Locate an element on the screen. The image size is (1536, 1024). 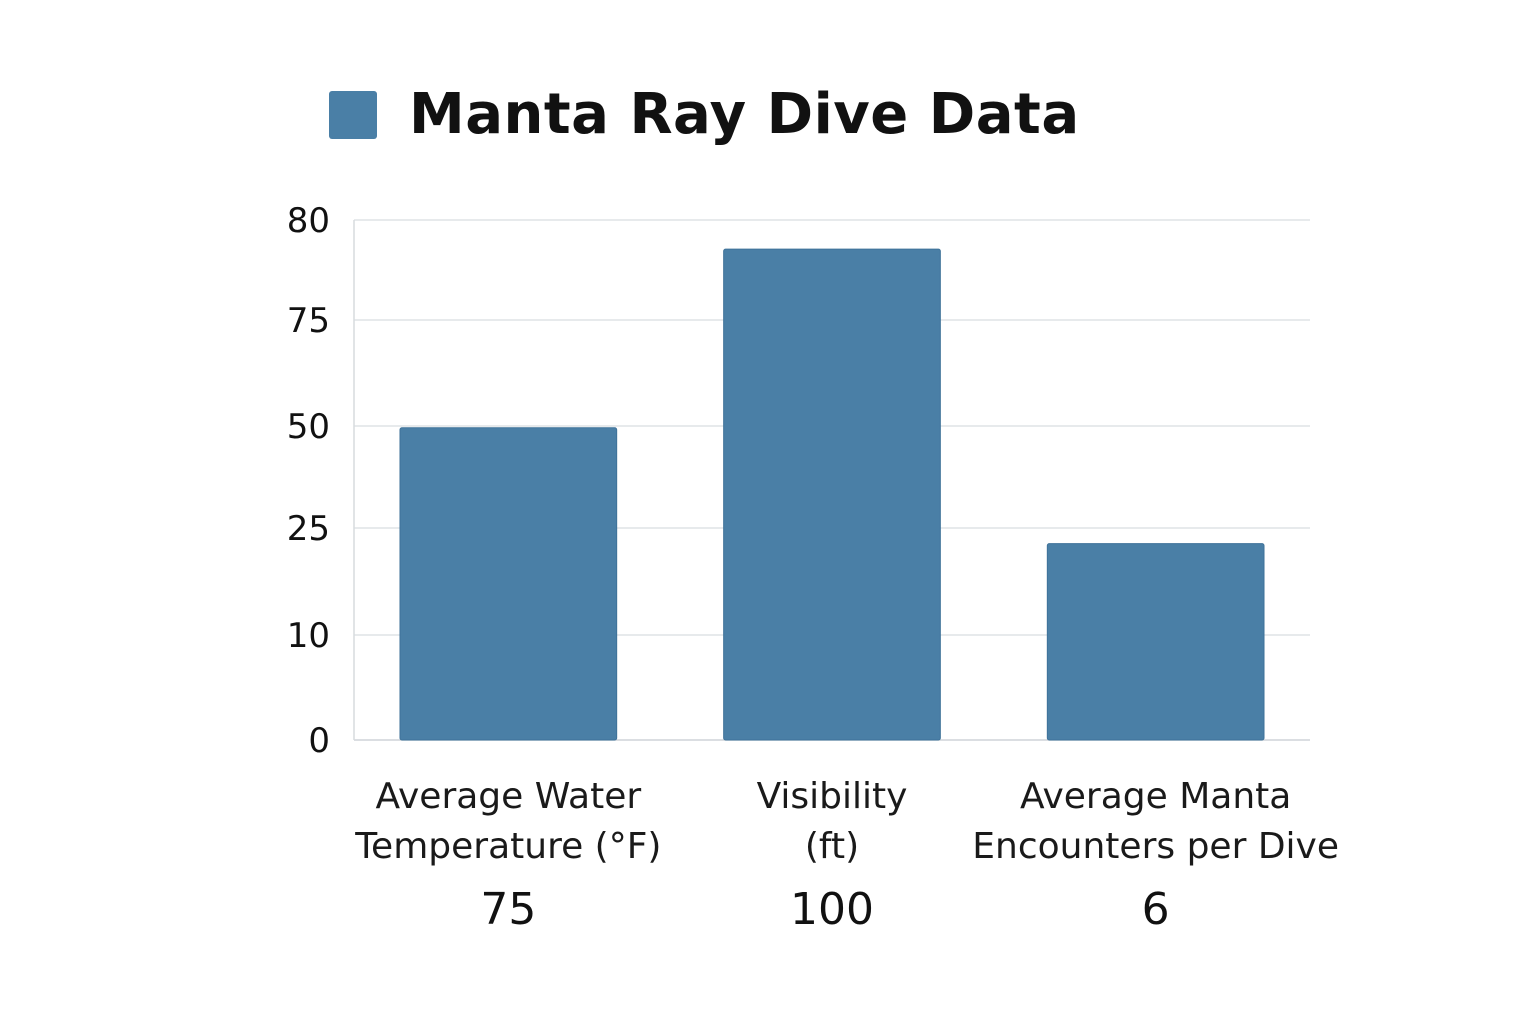
y-tick-label: 80 is located at coordinates (308, 221).